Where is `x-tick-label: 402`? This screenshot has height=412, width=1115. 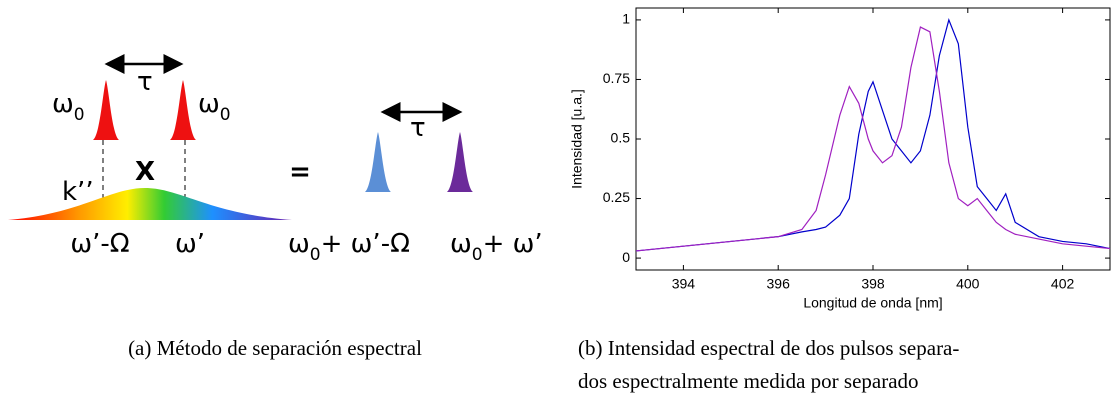
x-tick-label: 402 is located at coordinates (1063, 284).